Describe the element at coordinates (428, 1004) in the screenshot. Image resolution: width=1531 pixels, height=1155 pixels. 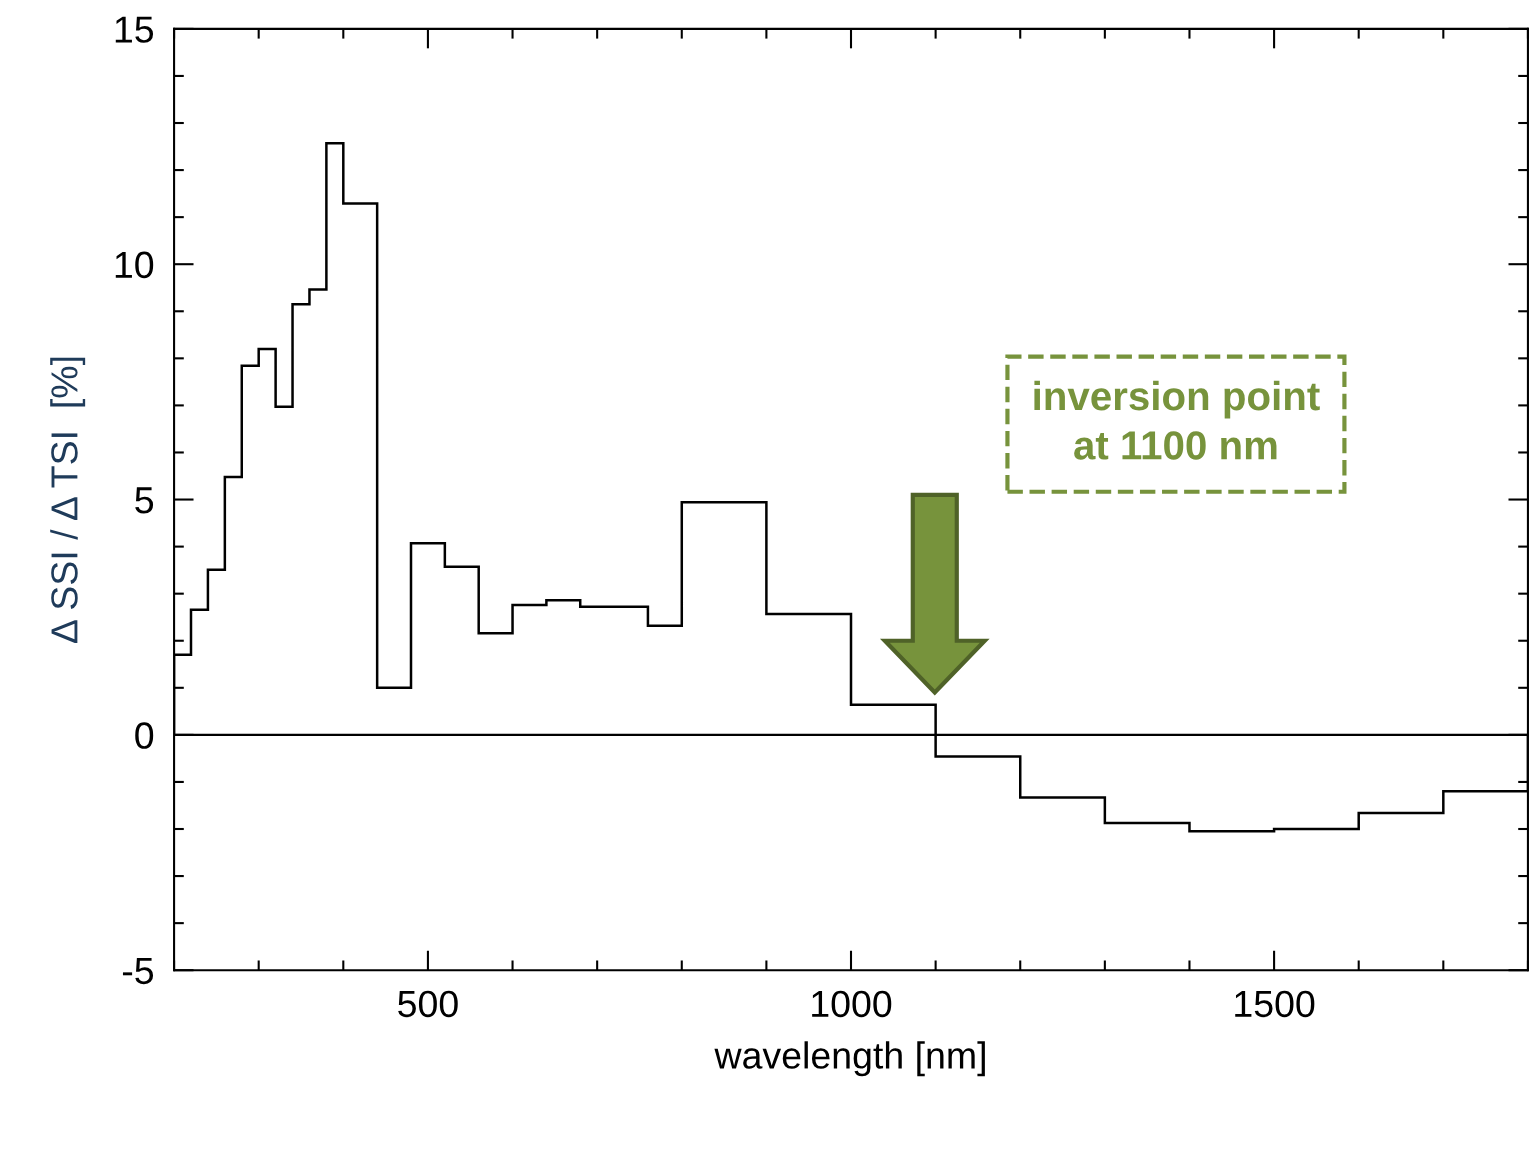
I see `x-tick-label: 500` at that location.